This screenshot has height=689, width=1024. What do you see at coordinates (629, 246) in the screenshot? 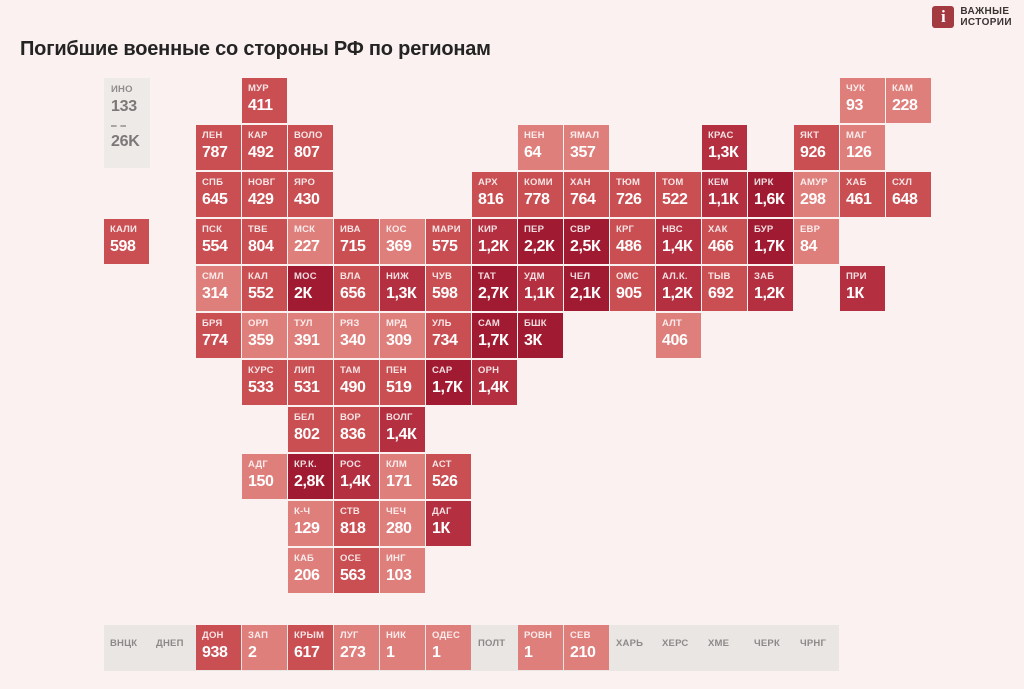
I see `region-value: 486` at bounding box center [629, 246].